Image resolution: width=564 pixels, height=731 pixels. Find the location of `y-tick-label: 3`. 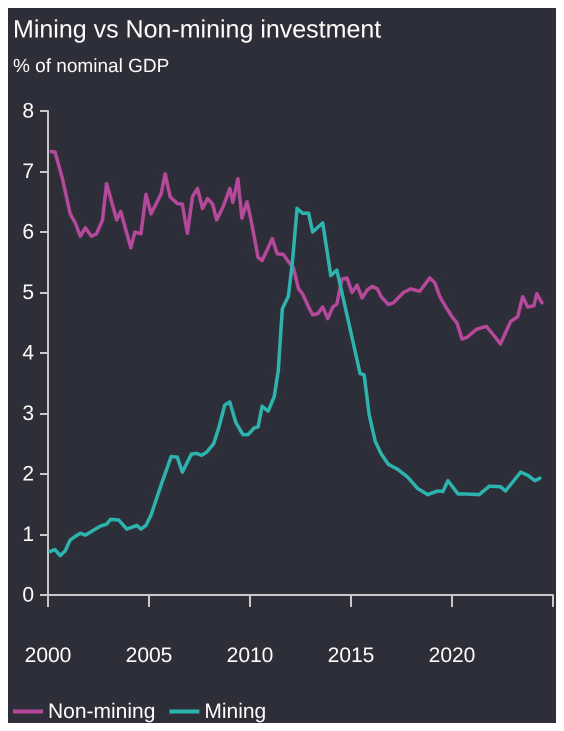

y-tick-label: 3 is located at coordinates (28, 413).